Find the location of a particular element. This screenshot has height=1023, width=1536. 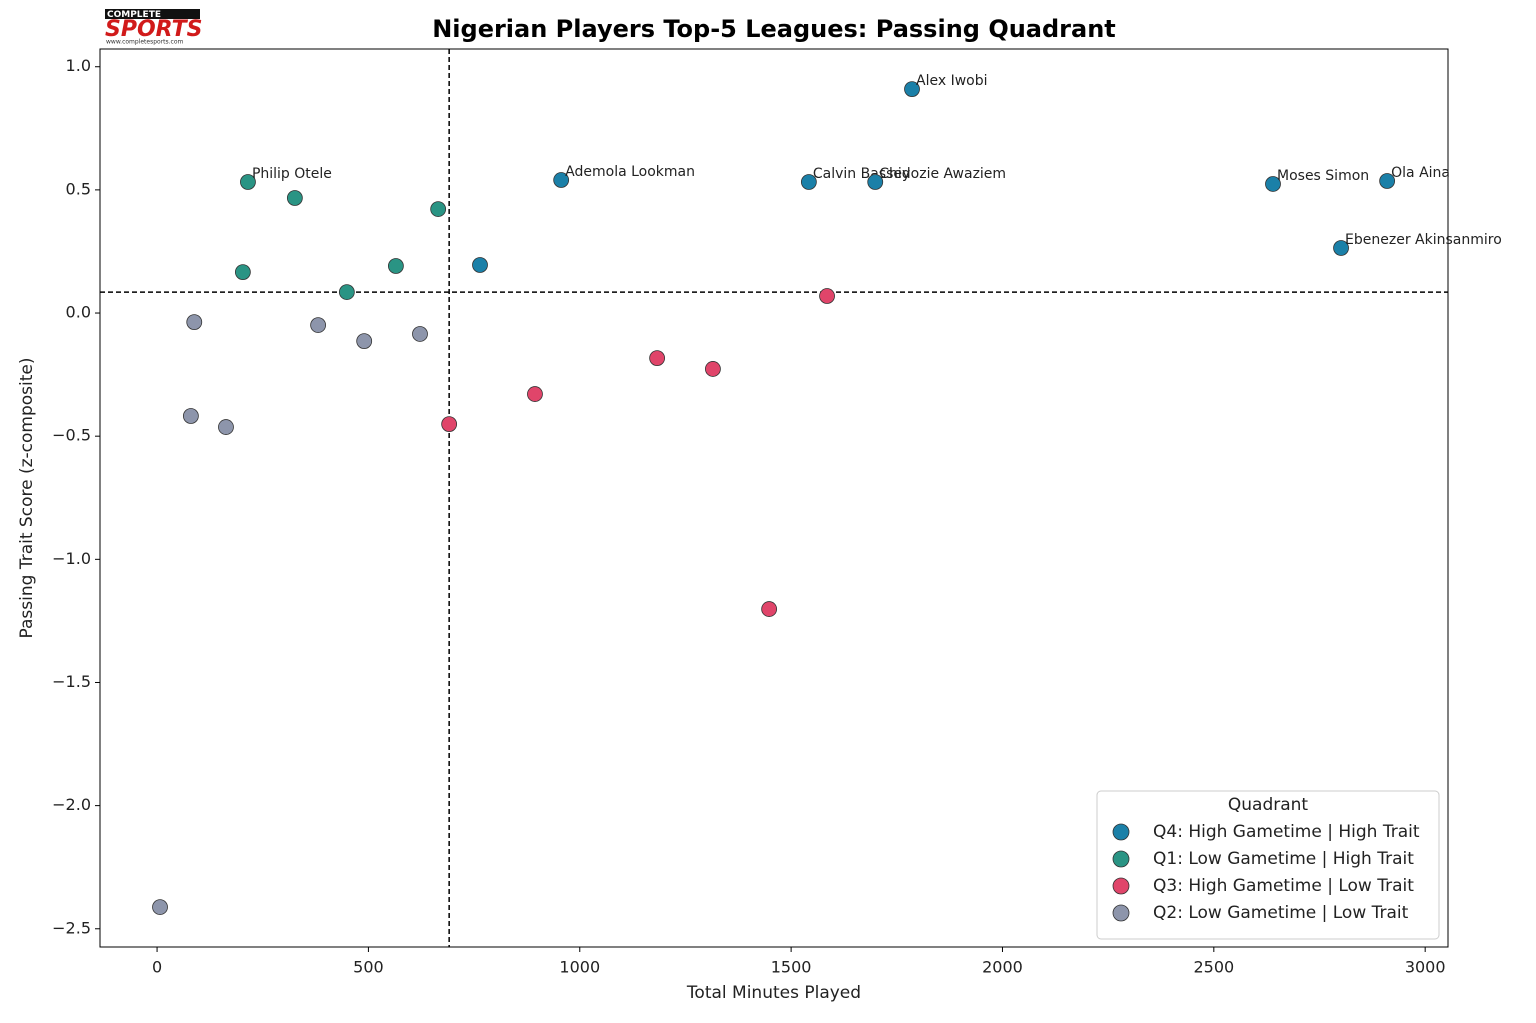

x-tick-label: 0 is located at coordinates (157, 967).